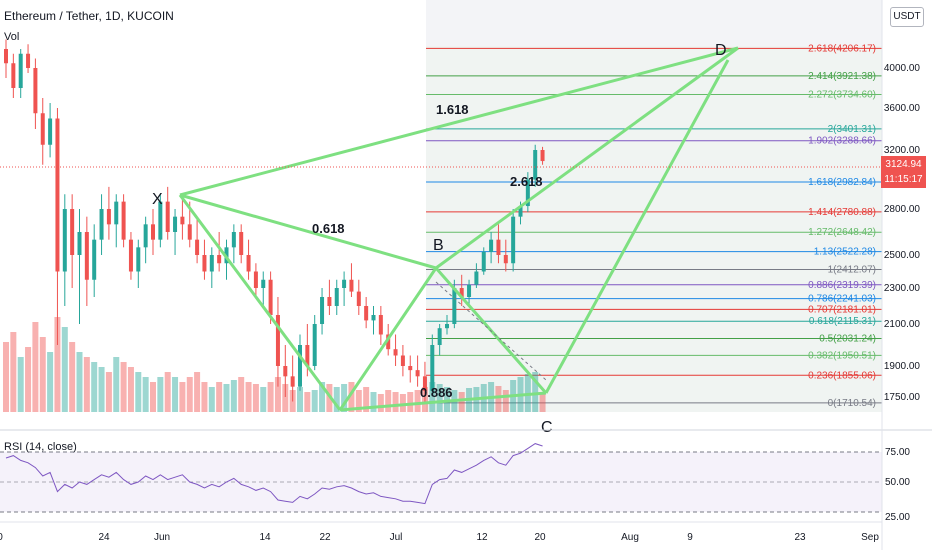 This screenshot has width=932, height=550. I want to click on time-tick-label: Jul, so click(396, 537).